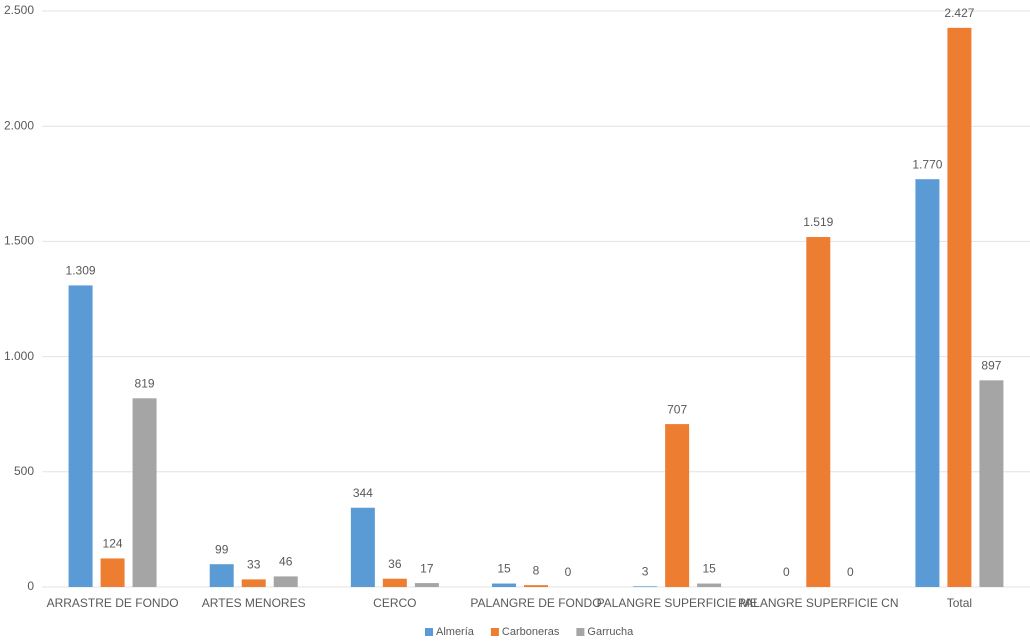  What do you see at coordinates (19, 125) in the screenshot?
I see `y-tick-label: 2.000` at bounding box center [19, 125].